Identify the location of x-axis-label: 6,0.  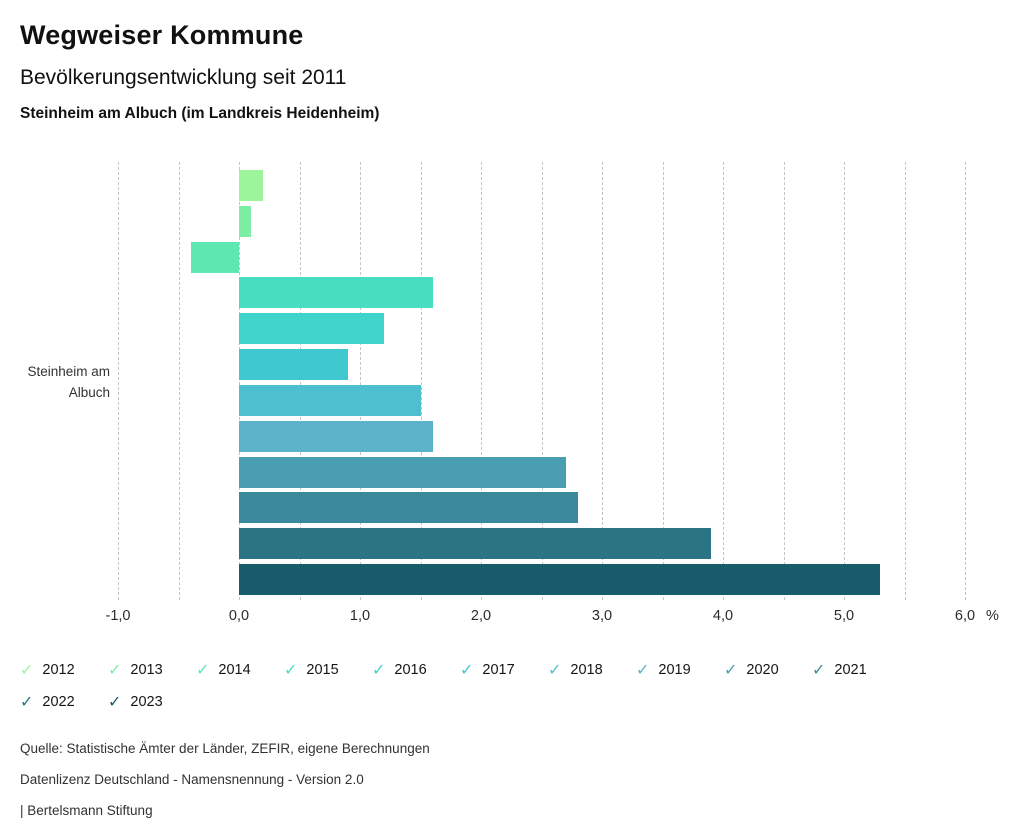
(965, 616).